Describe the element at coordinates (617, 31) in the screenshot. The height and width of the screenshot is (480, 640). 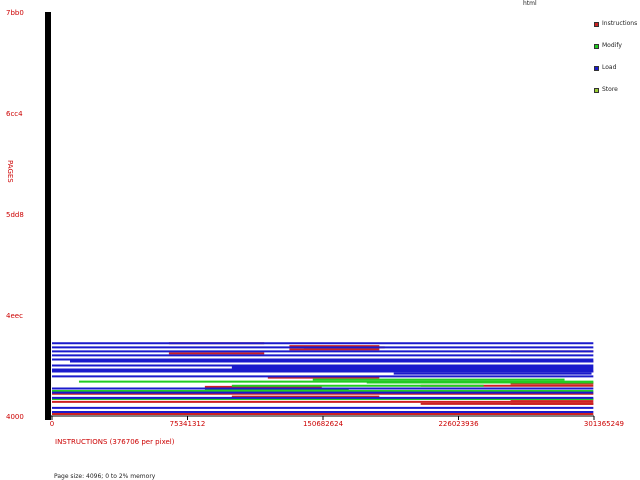
I see `legend-item: Instructions` at that location.